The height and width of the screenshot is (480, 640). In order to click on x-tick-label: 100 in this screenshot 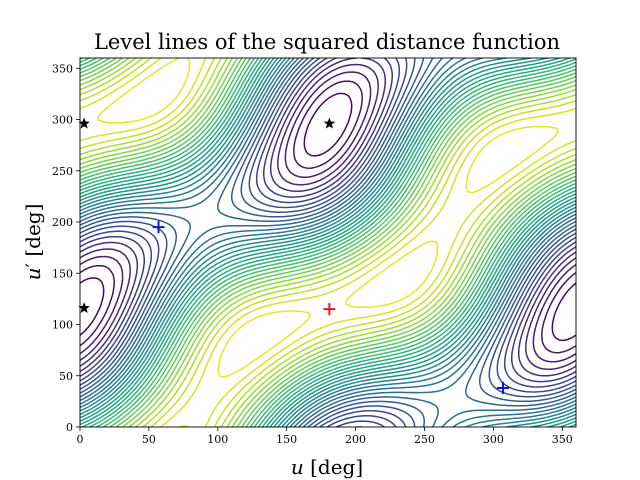, I will do `click(217, 439)`.